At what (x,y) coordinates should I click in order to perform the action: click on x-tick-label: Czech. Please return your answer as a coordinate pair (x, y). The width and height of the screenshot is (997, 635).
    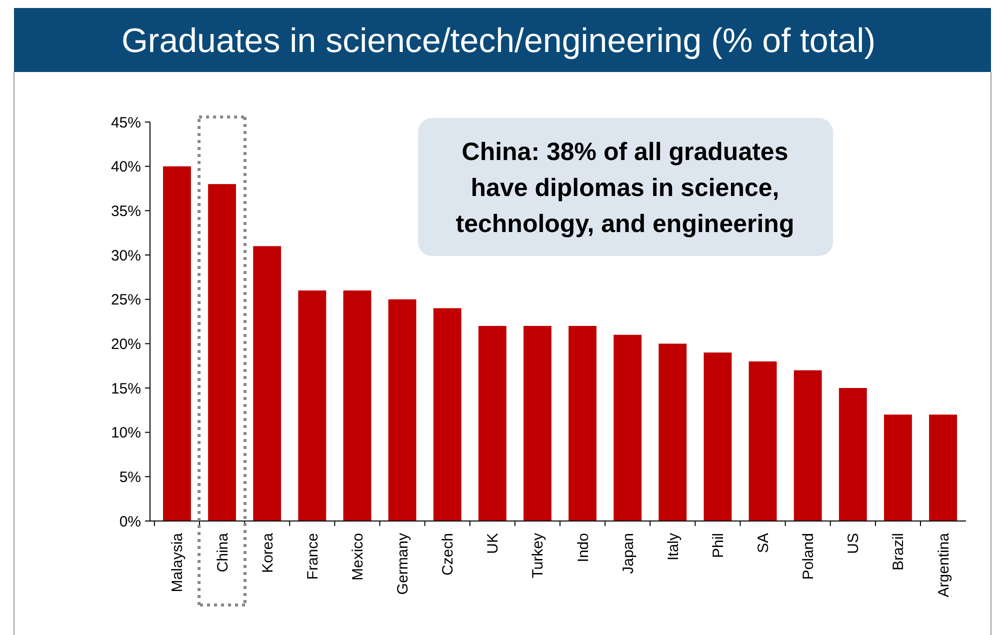
    Looking at the image, I should click on (448, 554).